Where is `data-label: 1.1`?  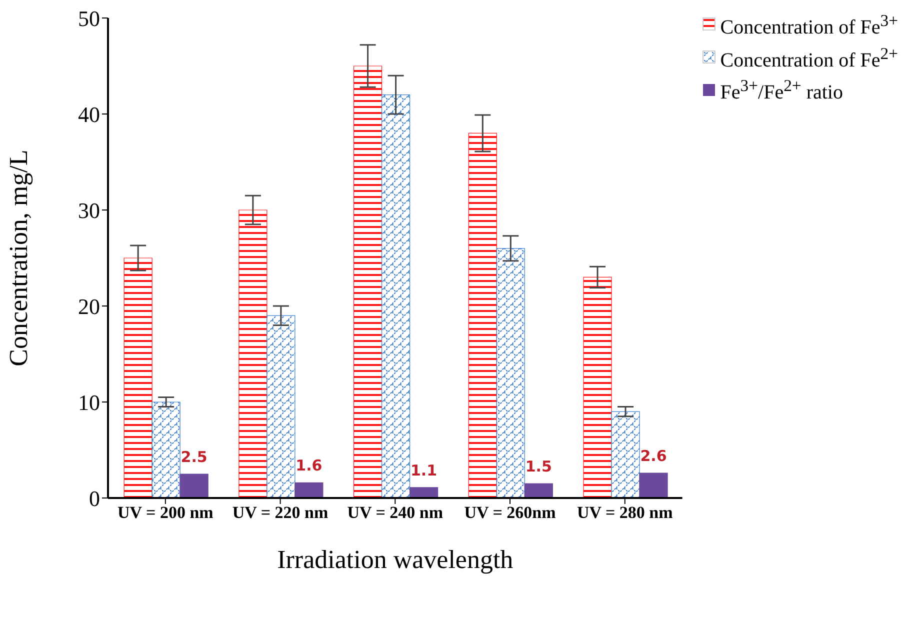 data-label: 1.1 is located at coordinates (424, 470).